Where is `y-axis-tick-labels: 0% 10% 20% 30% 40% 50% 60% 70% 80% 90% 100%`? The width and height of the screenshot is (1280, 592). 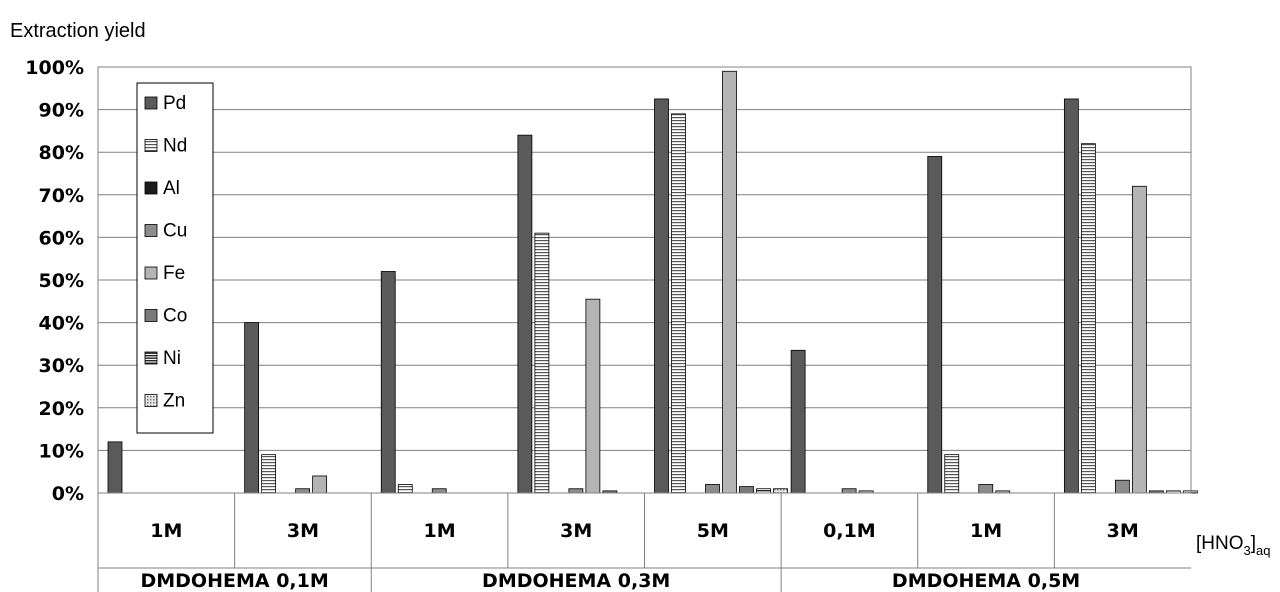
y-axis-tick-labels: 0% 10% 20% 30% 40% 50% 60% 70% 80% 90% 100% is located at coordinates (54, 281).